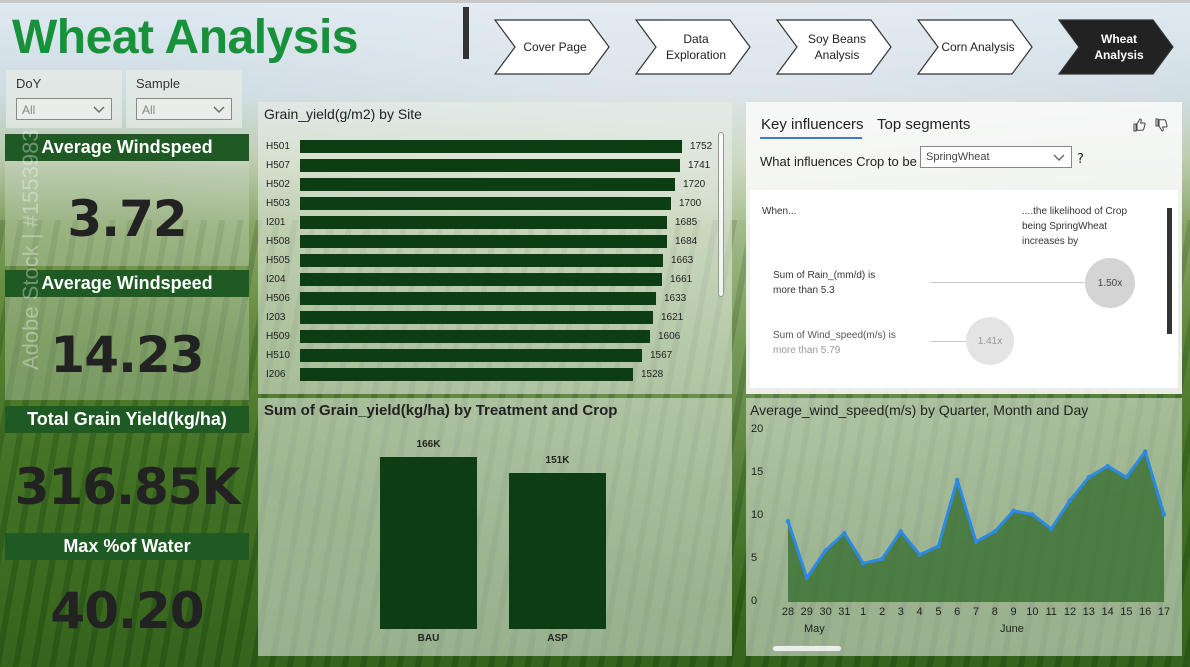 The width and height of the screenshot is (1190, 667). What do you see at coordinates (1013, 612) in the screenshot?
I see `x-tick-label: 9` at bounding box center [1013, 612].